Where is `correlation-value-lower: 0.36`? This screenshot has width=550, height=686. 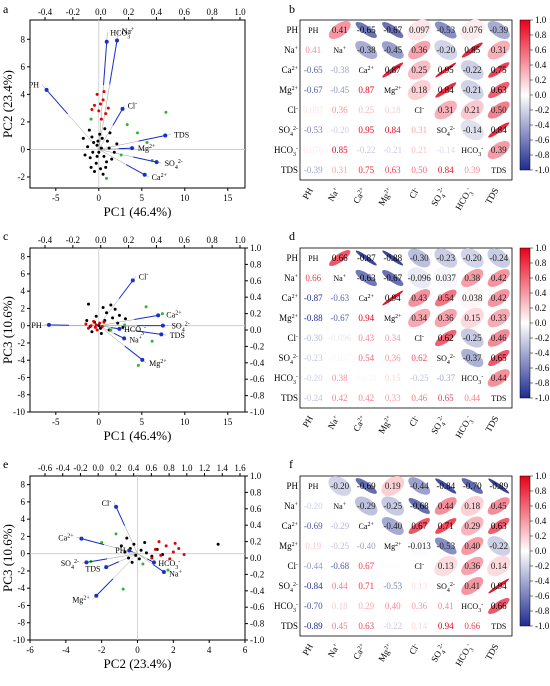
correlation-value-lower: 0.36 is located at coordinates (393, 358).